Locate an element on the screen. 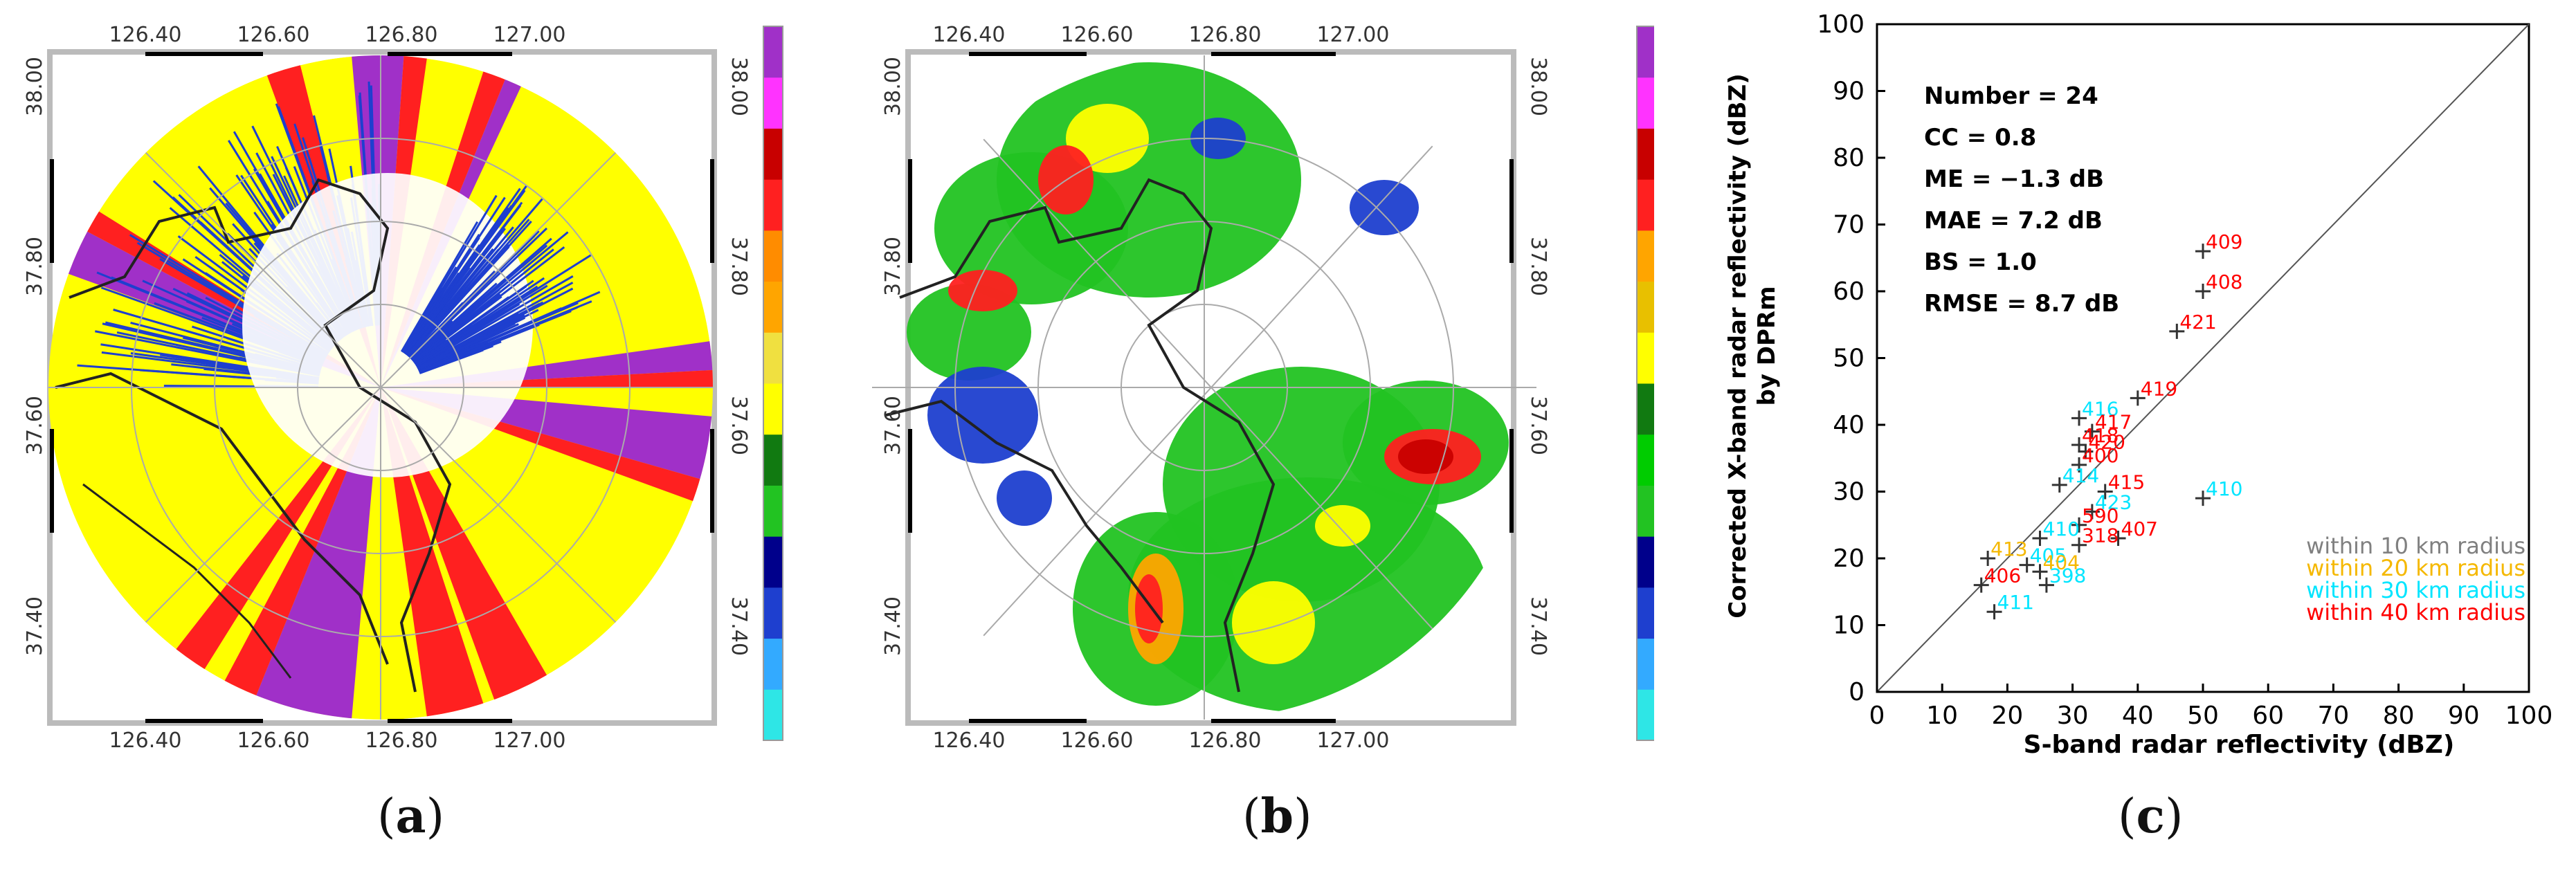 Image resolution: width=2576 pixels, height=878 pixels. legend-item-40km: within 40 km radius is located at coordinates (2415, 612).